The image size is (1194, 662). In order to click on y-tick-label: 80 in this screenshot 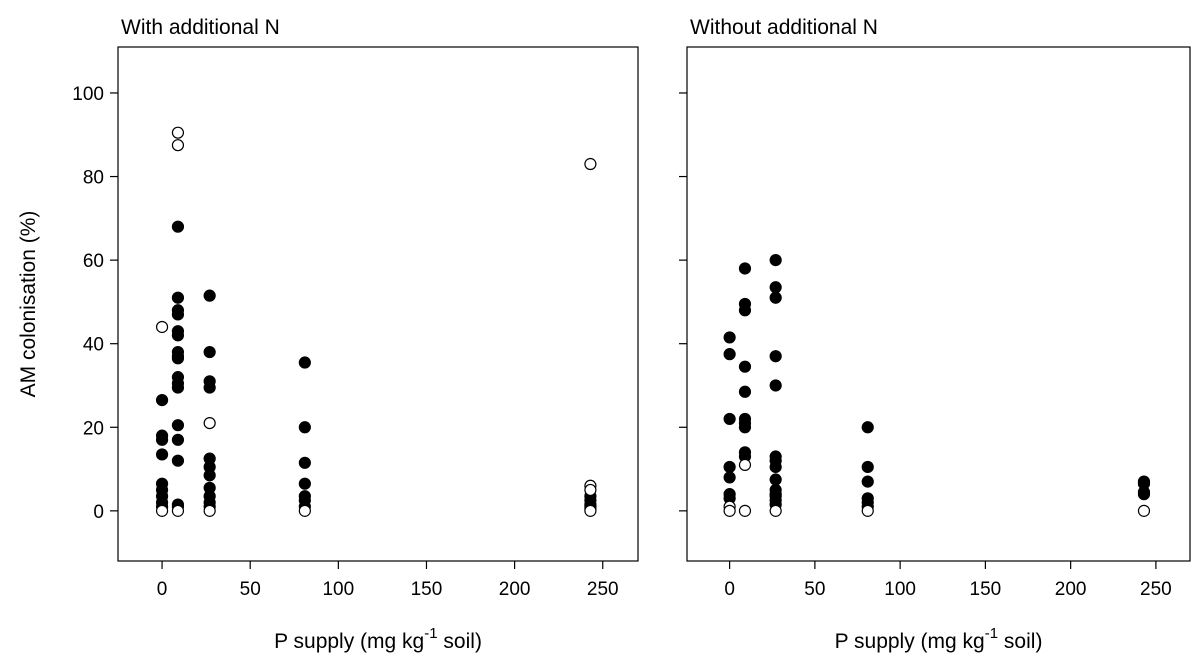, I will do `click(93, 178)`.